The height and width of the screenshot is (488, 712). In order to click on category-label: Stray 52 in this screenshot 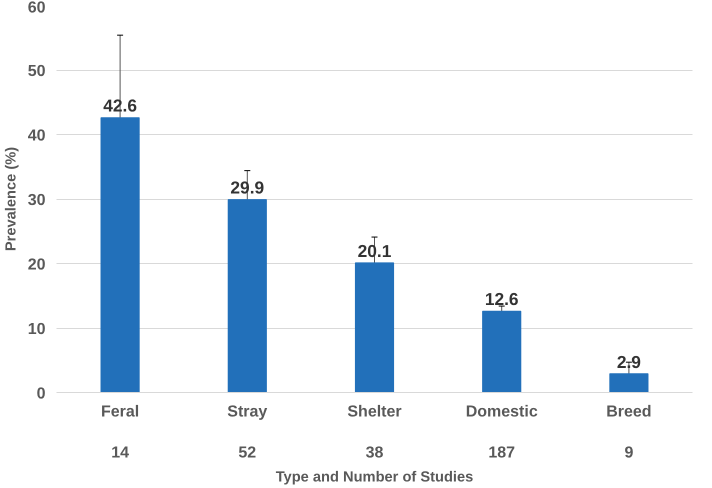, I will do `click(247, 433)`.